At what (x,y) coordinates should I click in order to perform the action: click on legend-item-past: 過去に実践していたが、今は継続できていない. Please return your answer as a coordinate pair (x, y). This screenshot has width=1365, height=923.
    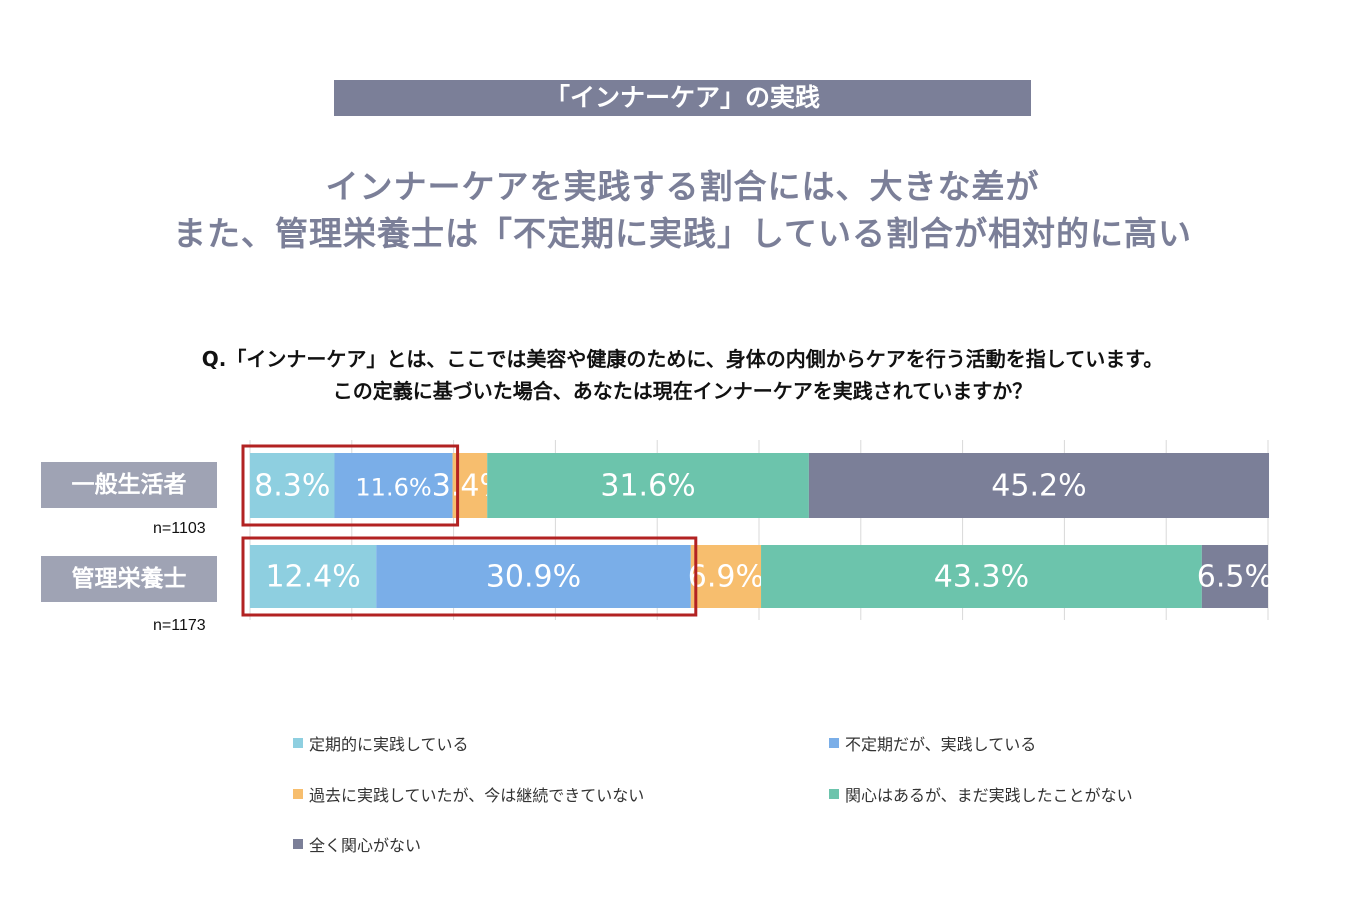
    Looking at the image, I should click on (468, 794).